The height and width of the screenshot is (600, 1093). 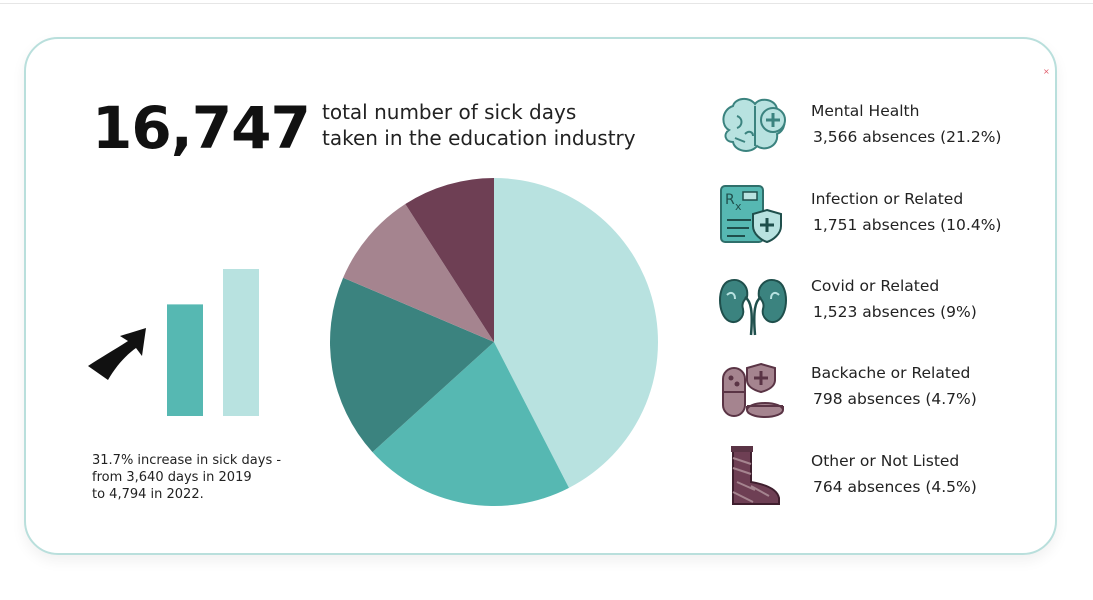 I want to click on legend-item-mental-health: Mental Health 3,566 absences (21.2%), so click(x=880, y=131).